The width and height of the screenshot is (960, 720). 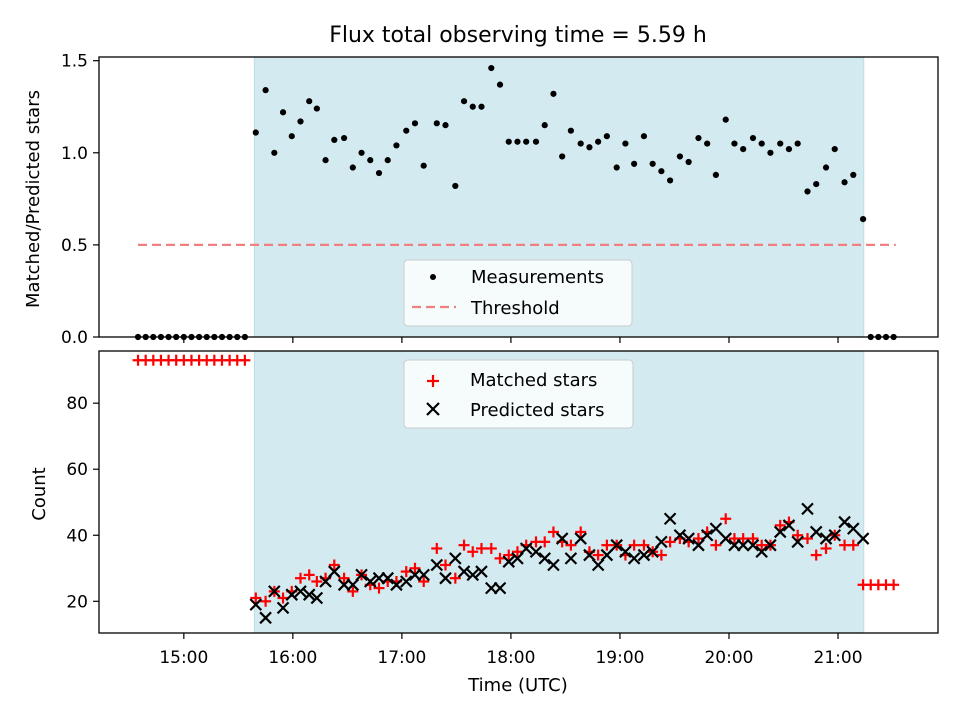 I want to click on legend-label-threshold: Threshold, so click(x=515, y=308).